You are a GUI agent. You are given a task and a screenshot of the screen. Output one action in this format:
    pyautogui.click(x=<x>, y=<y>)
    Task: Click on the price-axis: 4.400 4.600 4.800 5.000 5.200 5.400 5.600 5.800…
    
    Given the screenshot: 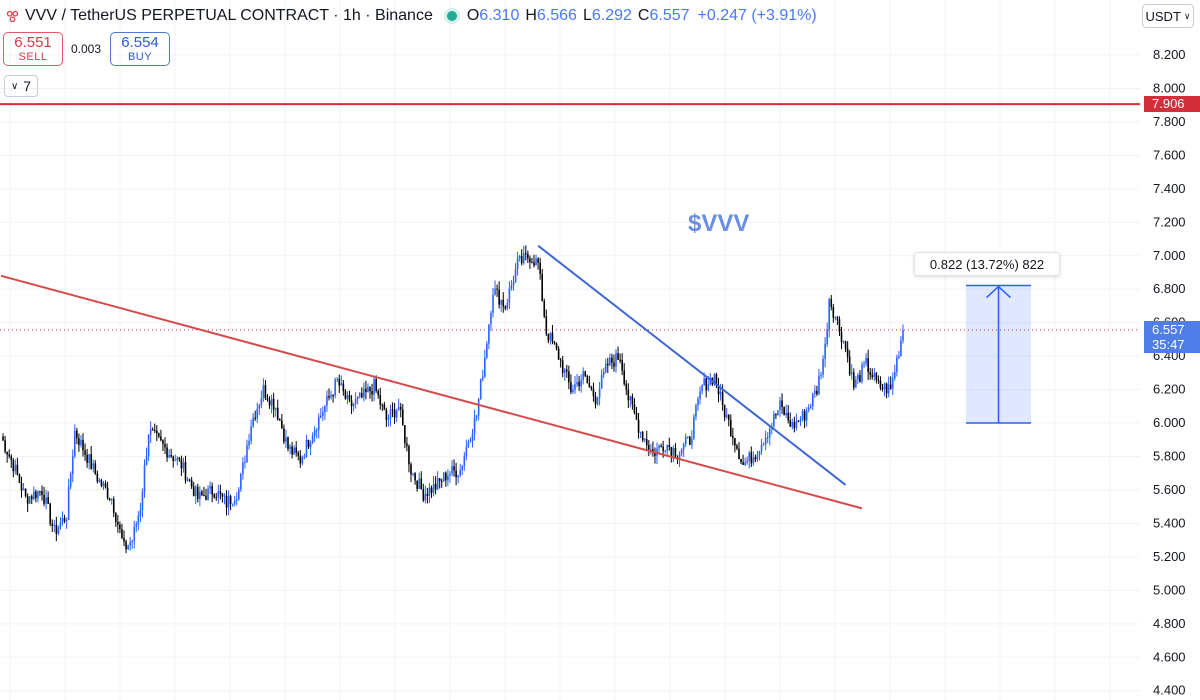 What is the action you would take?
    pyautogui.click(x=1169, y=372)
    